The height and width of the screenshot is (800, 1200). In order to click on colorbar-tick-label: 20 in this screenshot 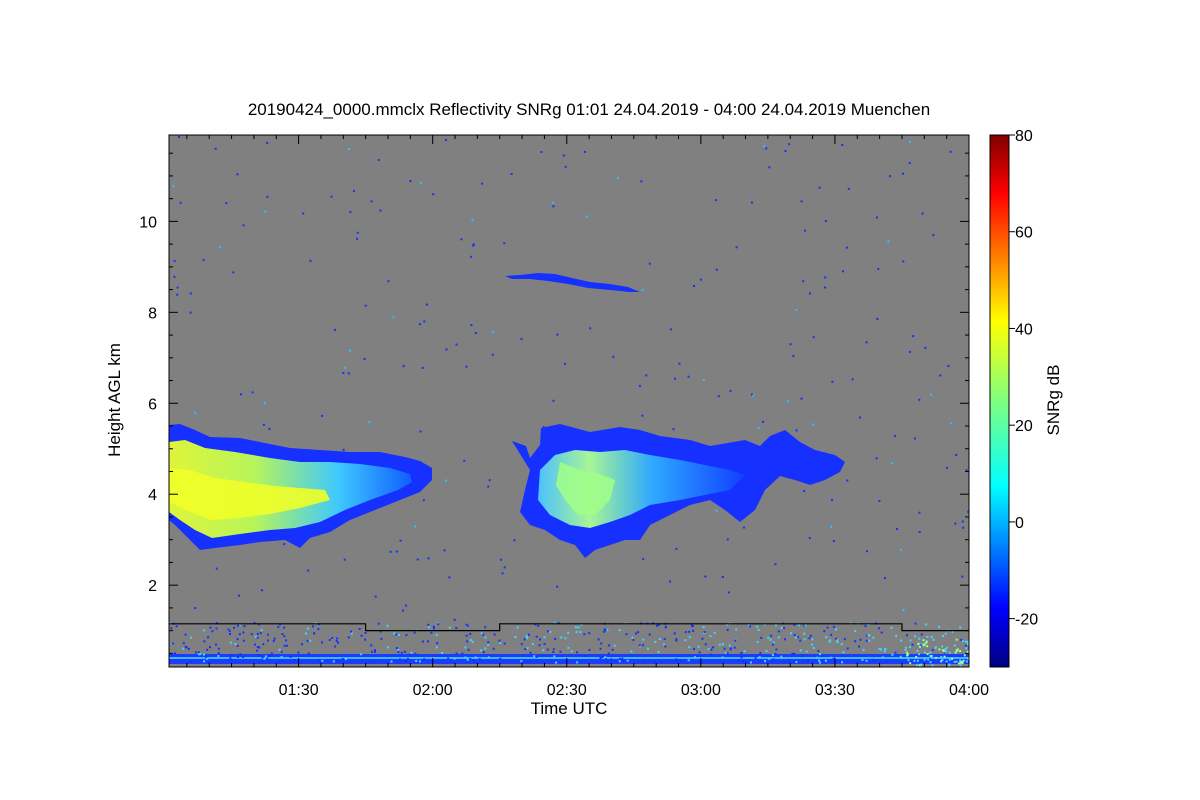, I will do `click(1024, 426)`.